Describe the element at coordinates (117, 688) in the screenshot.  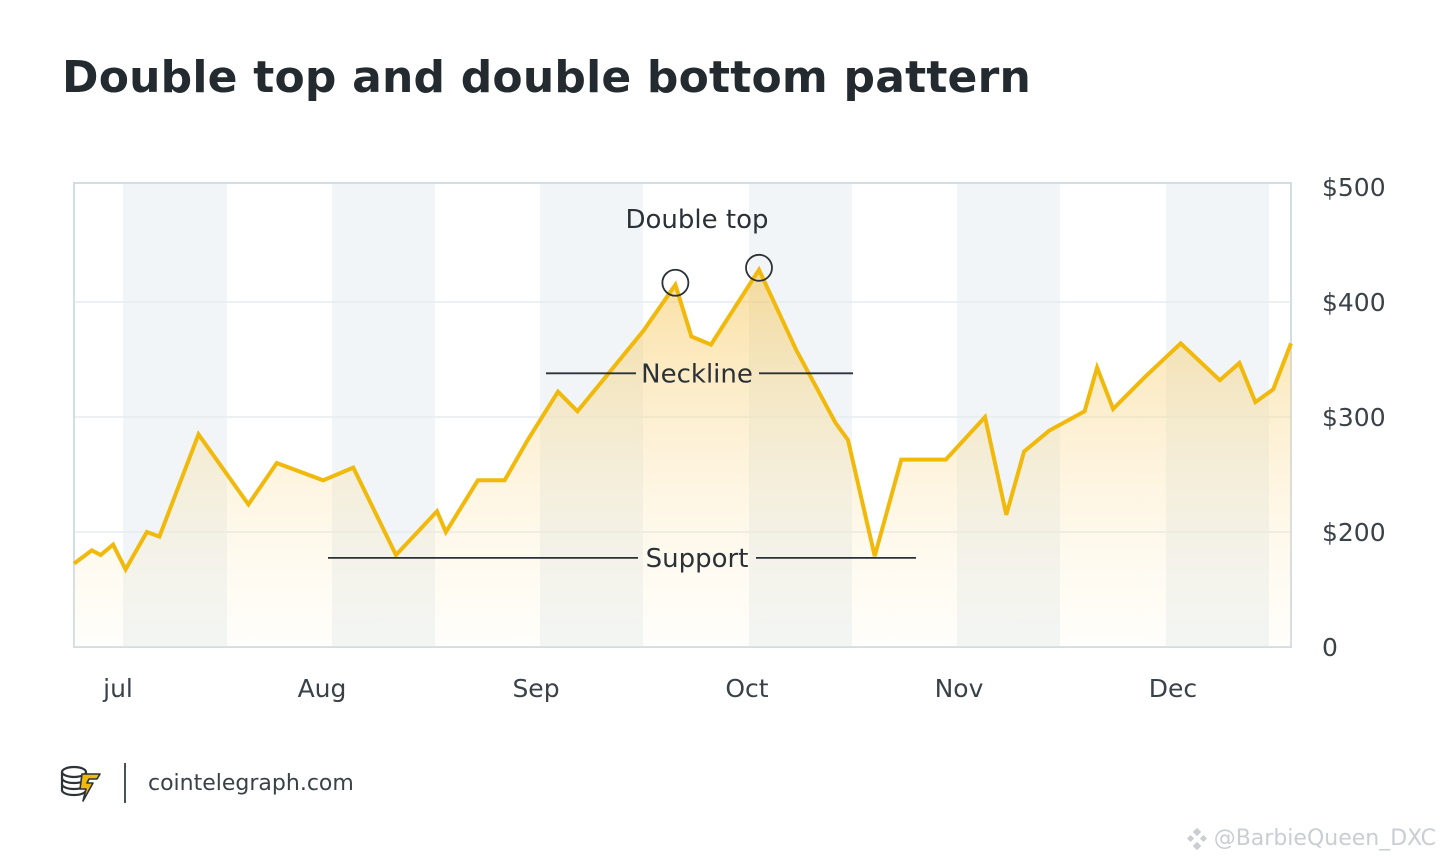
I see `x-tick-label: jul` at that location.